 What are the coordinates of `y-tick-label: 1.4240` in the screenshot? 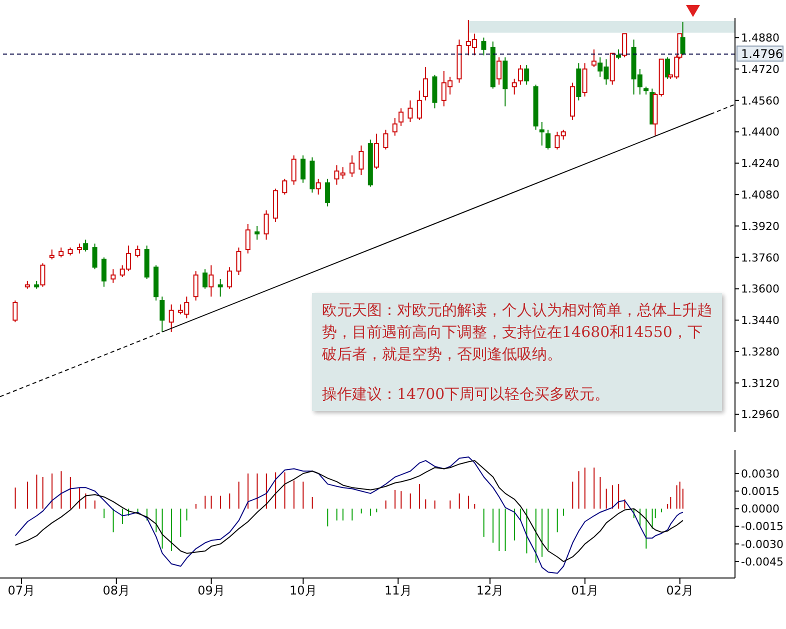 It's located at (760, 163).